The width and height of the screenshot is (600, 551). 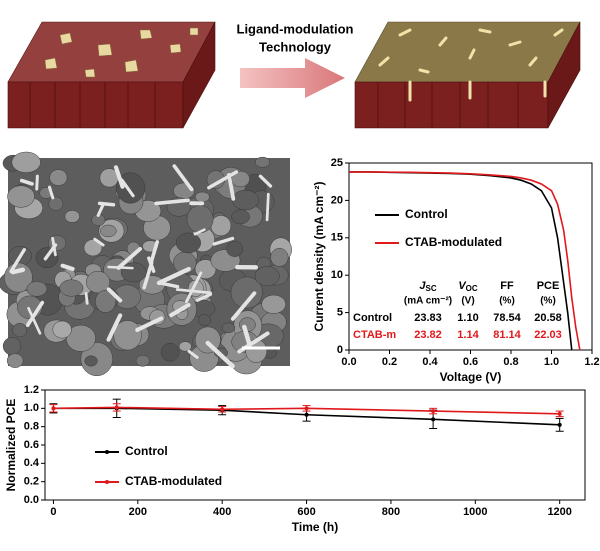 What do you see at coordinates (31, 500) in the screenshot?
I see `y-tick-label: 0.0` at bounding box center [31, 500].